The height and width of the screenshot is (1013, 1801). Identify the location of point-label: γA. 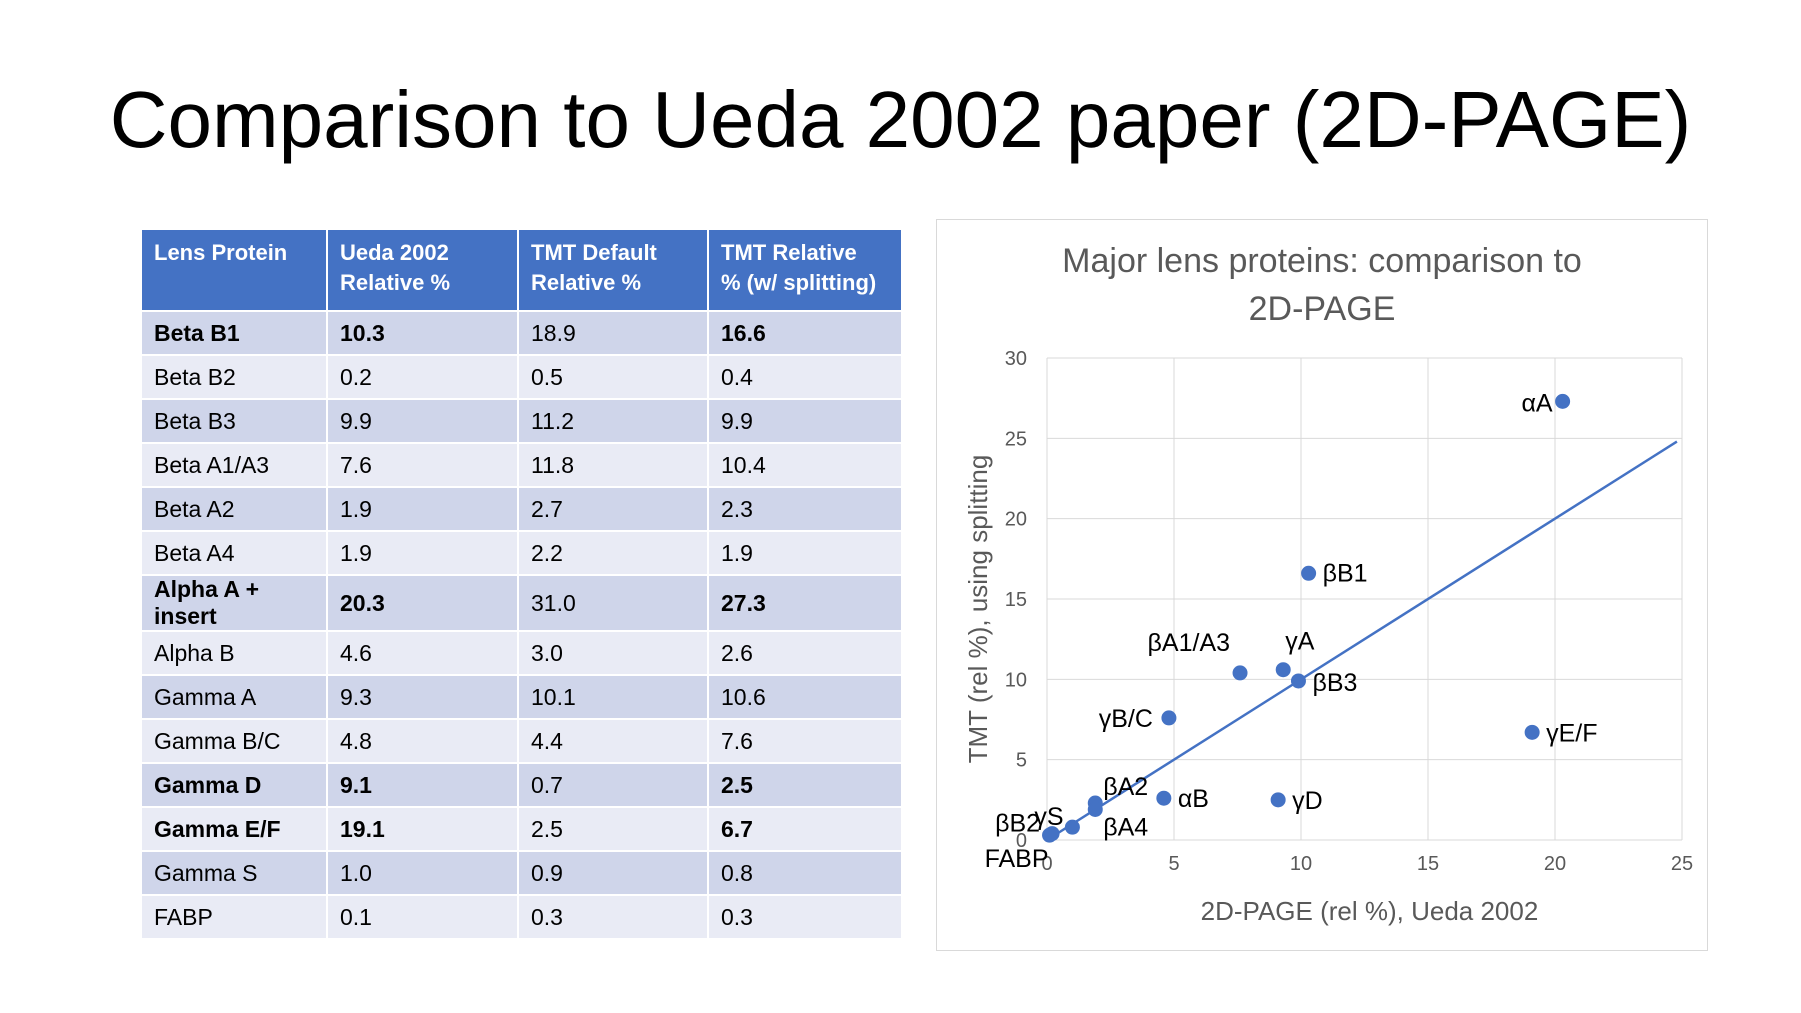
(1300, 642).